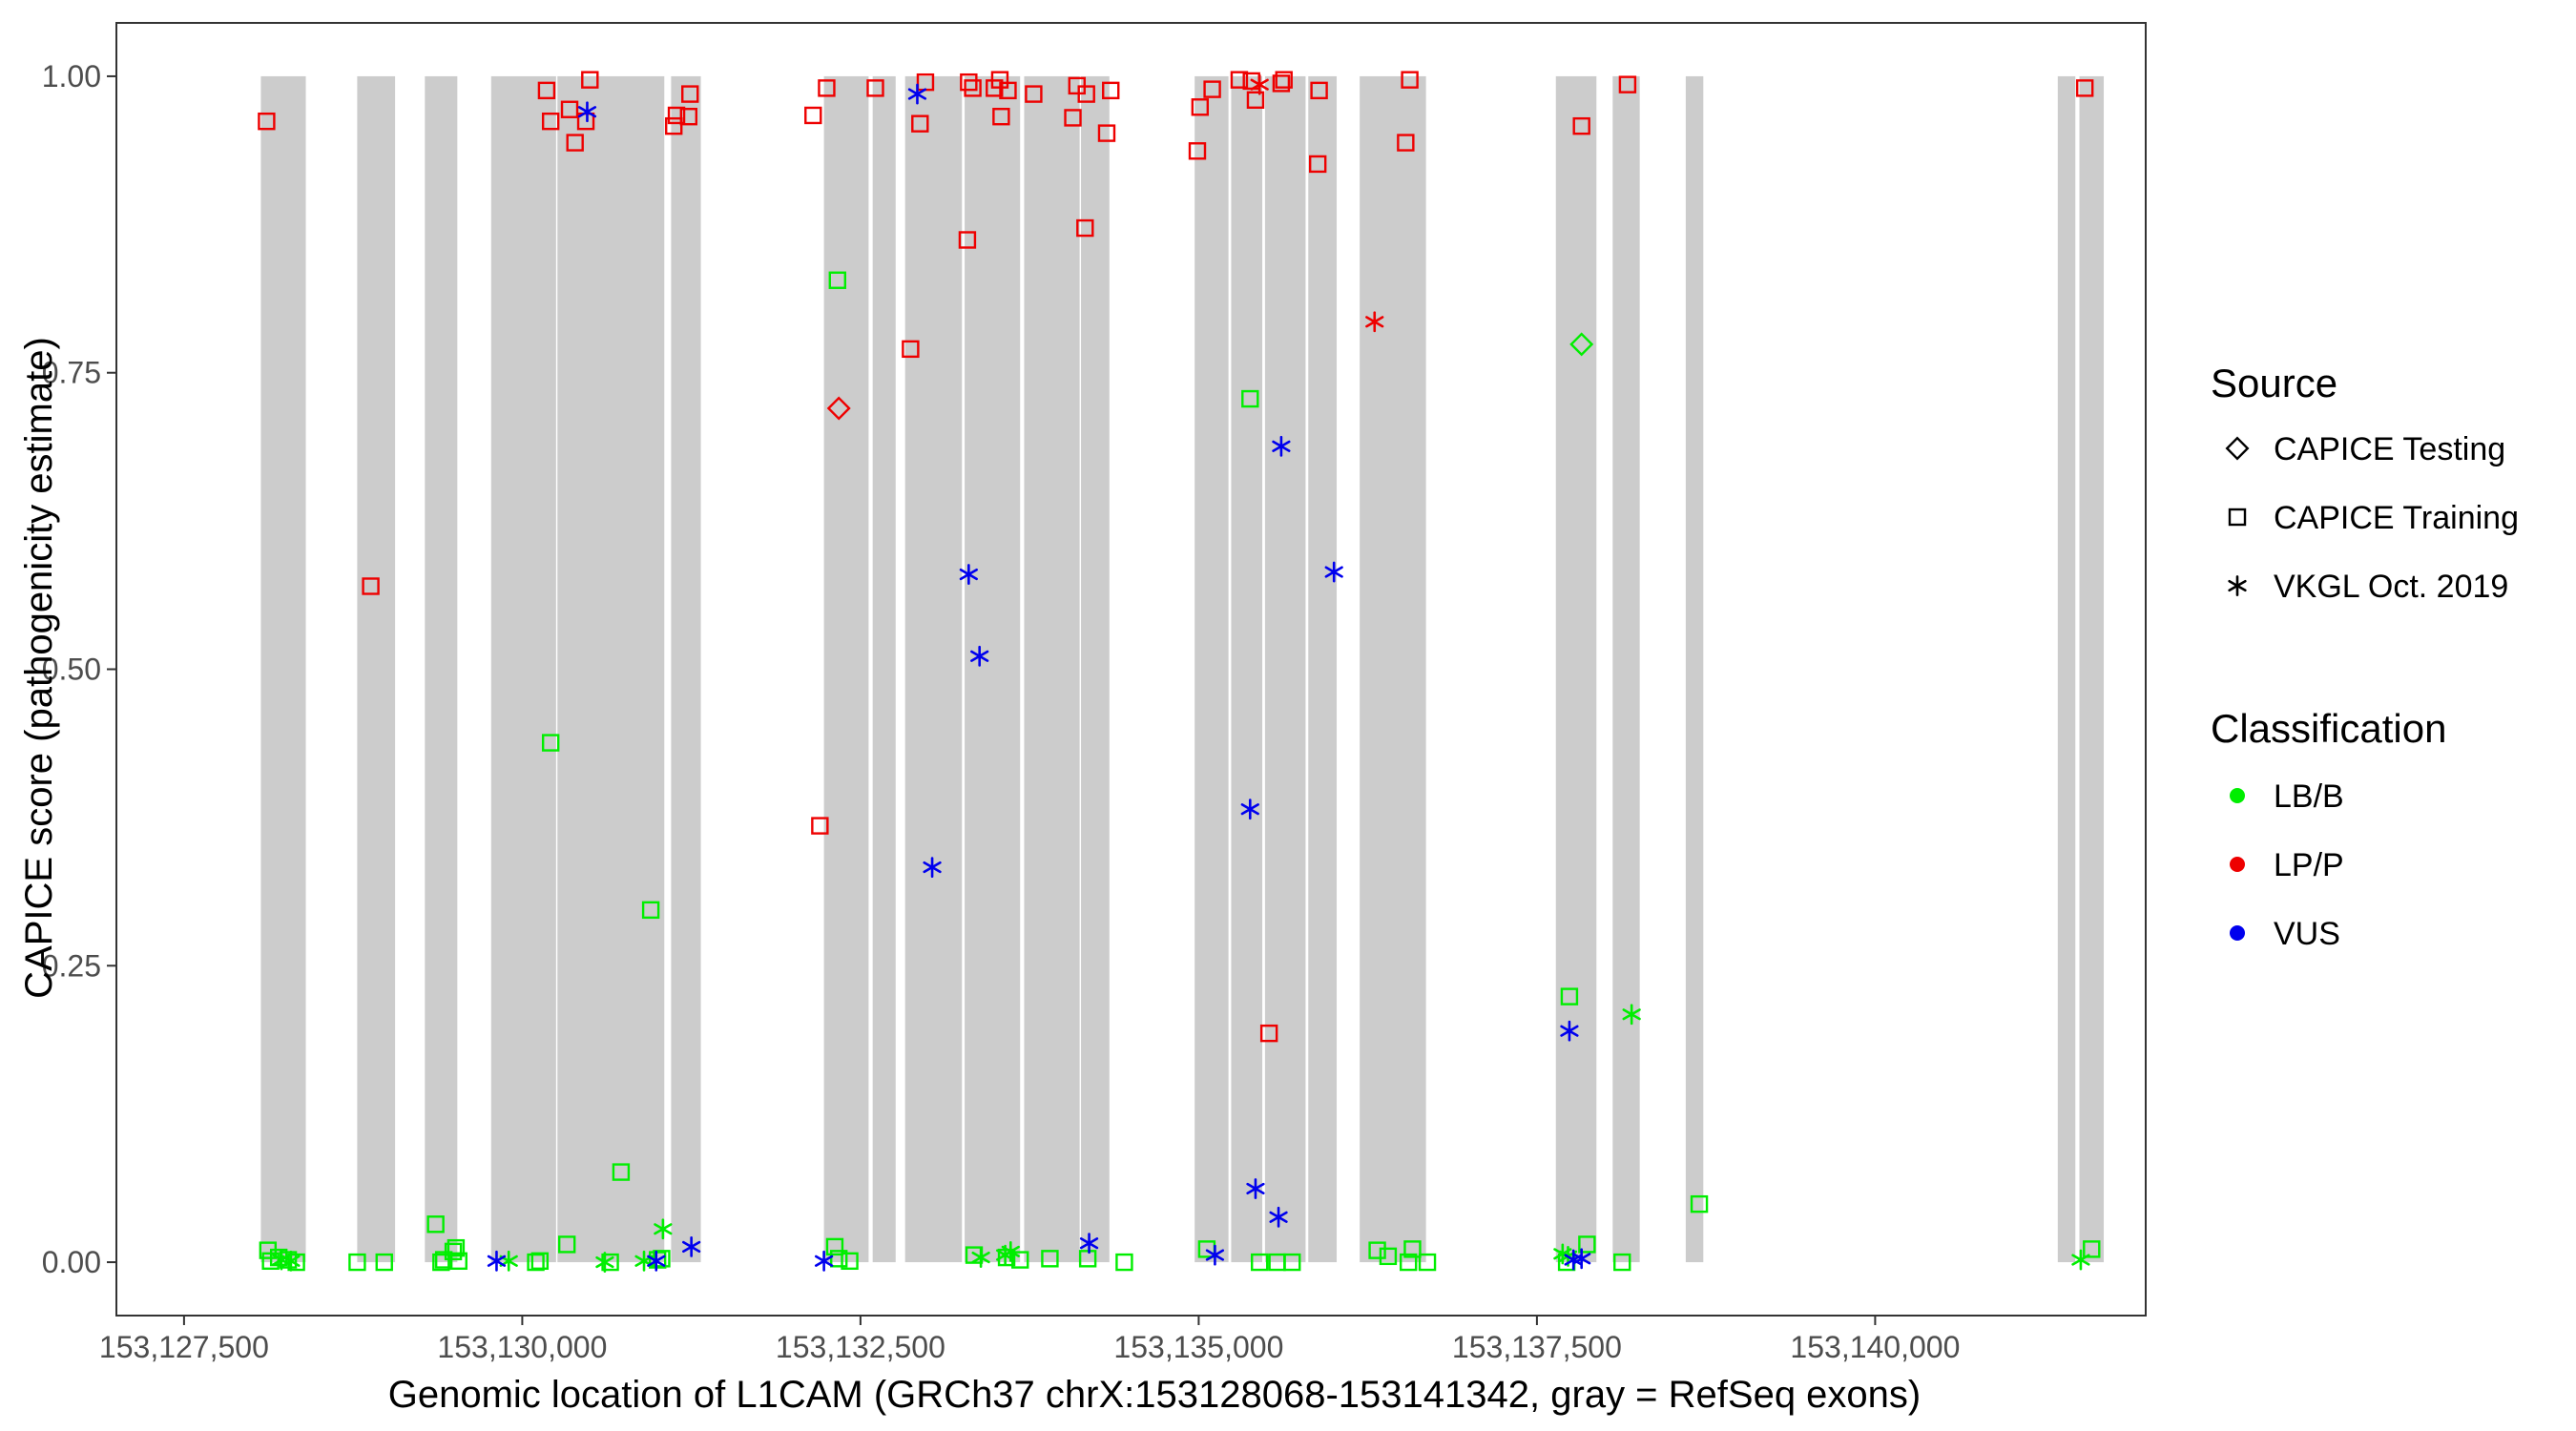 This screenshot has width=2576, height=1431. I want to click on legend-source-label: CAPICE Training, so click(2396, 518).